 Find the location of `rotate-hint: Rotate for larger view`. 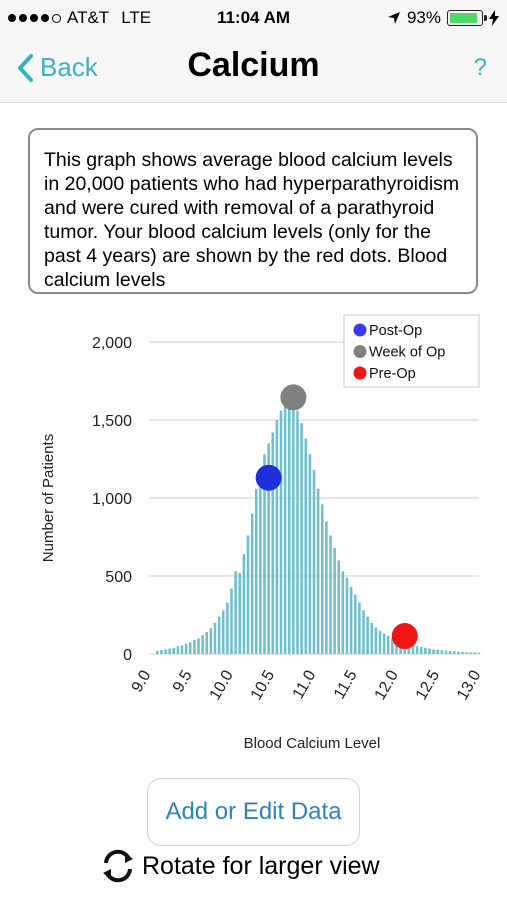

rotate-hint: Rotate for larger view is located at coordinates (239, 866).